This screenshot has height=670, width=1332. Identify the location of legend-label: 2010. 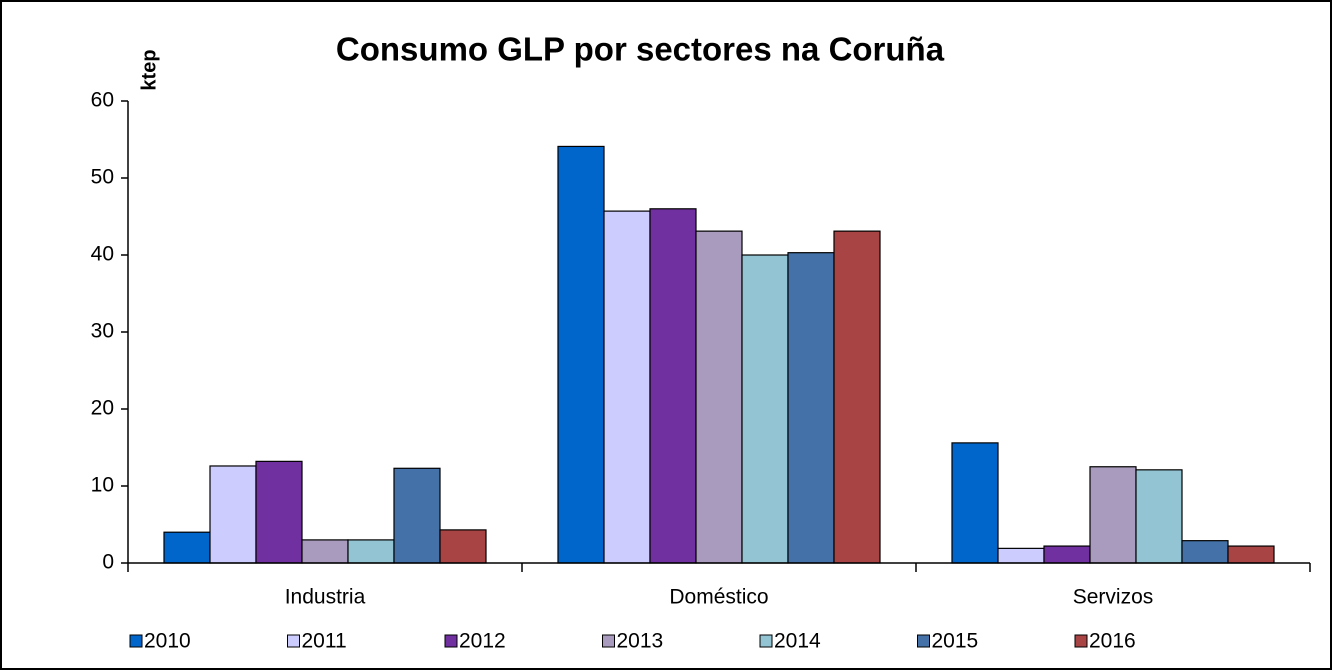
(167, 641).